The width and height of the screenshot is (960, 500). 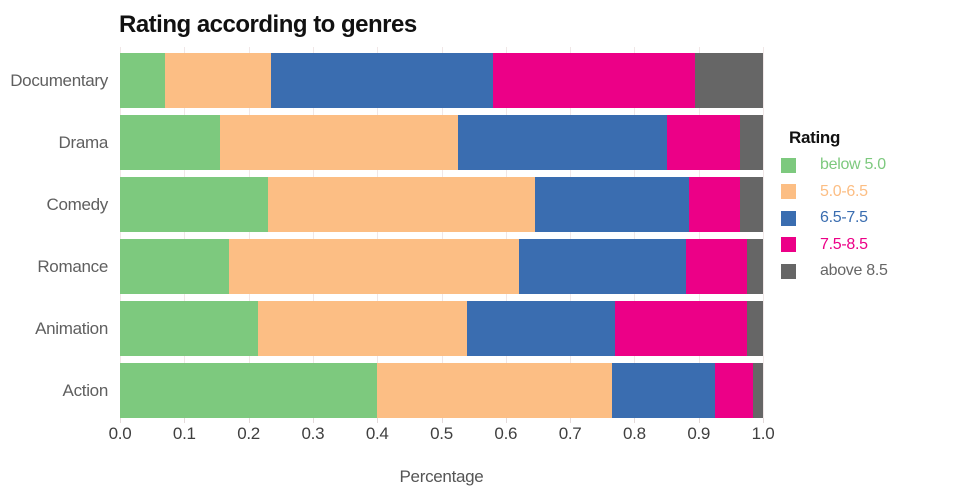 I want to click on legend-item-7-5-8-5: 7.5-8.5, so click(x=834, y=244).